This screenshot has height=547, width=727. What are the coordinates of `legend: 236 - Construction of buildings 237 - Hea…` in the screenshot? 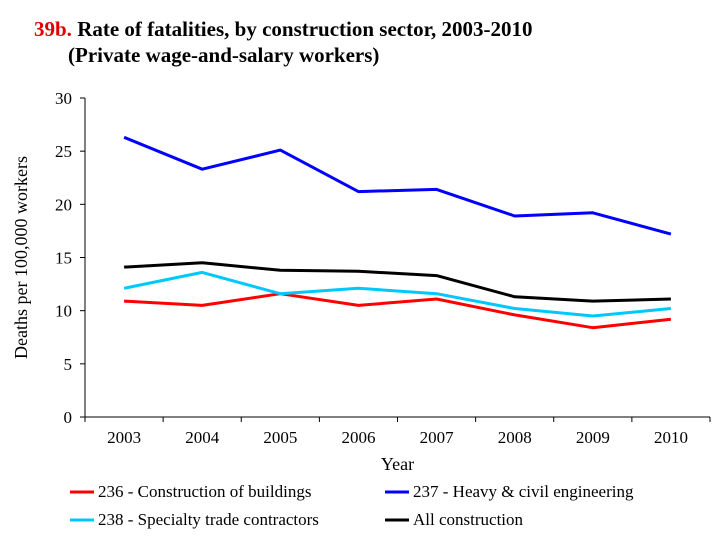 It's located at (352, 505).